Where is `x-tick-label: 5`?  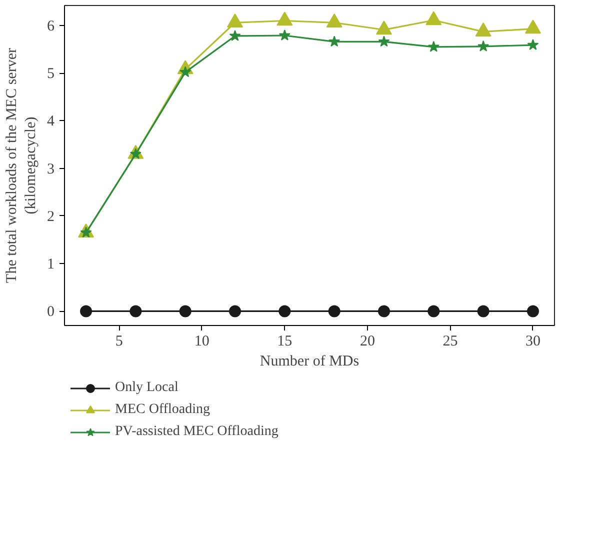
x-tick-label: 5 is located at coordinates (119, 342).